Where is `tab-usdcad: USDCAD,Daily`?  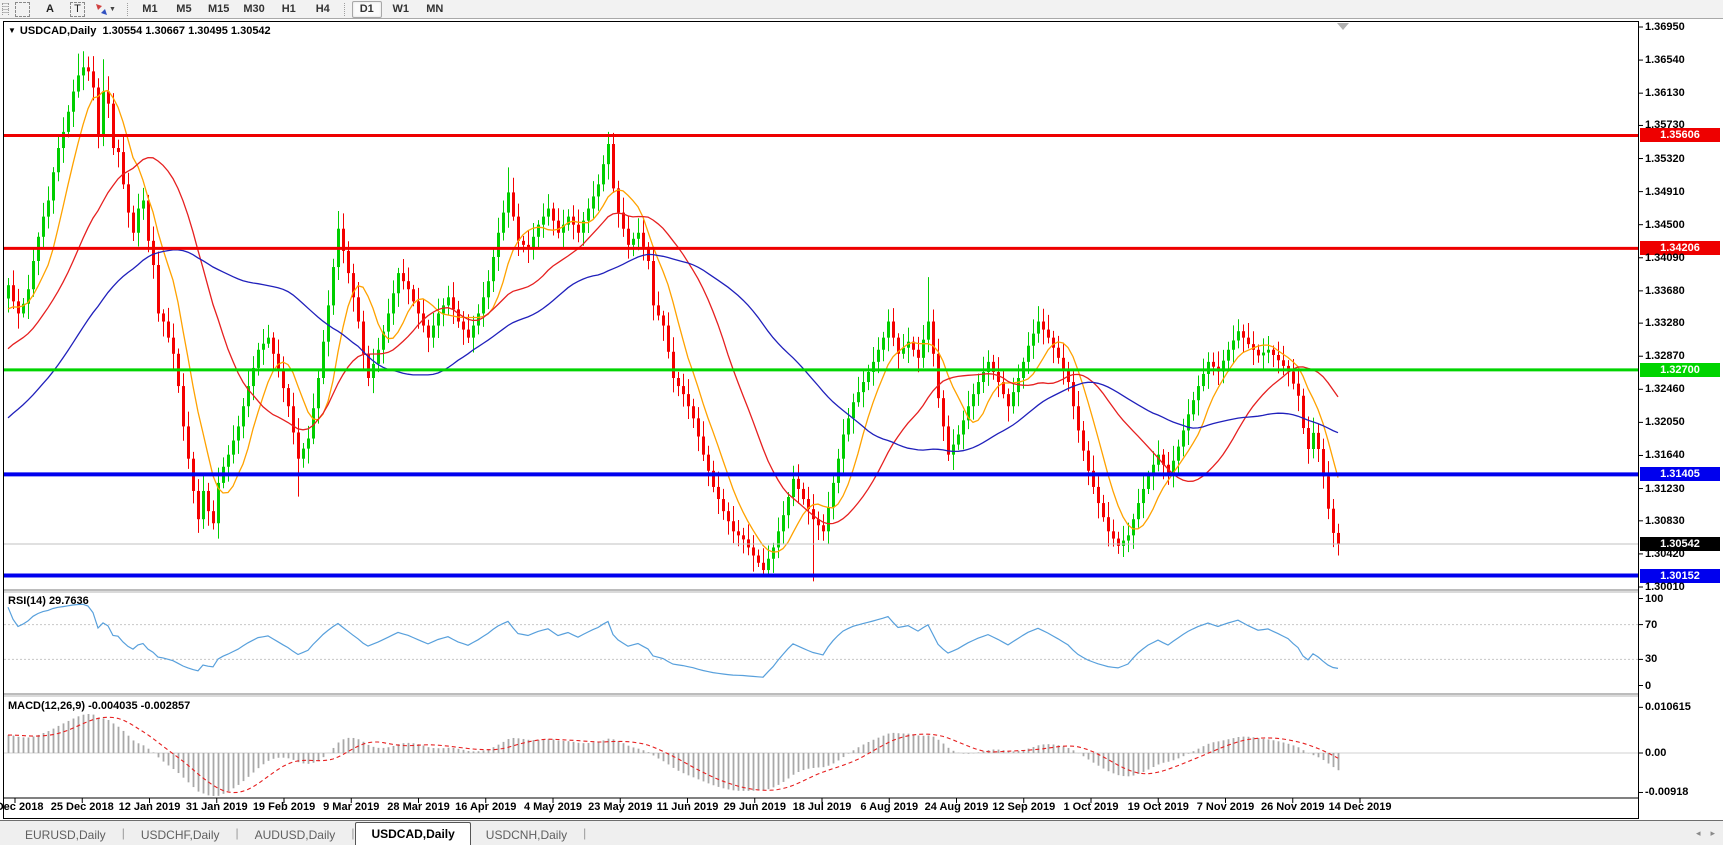 tab-usdcad: USDCAD,Daily is located at coordinates (413, 833).